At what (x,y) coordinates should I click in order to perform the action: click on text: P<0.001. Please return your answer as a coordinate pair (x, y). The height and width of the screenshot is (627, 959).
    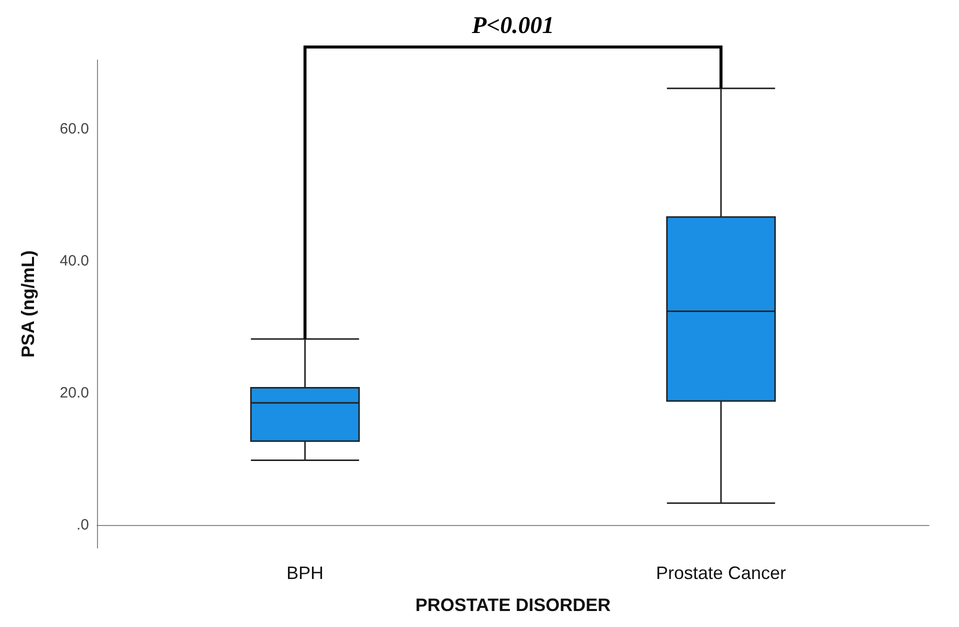
    Looking at the image, I should click on (512, 26).